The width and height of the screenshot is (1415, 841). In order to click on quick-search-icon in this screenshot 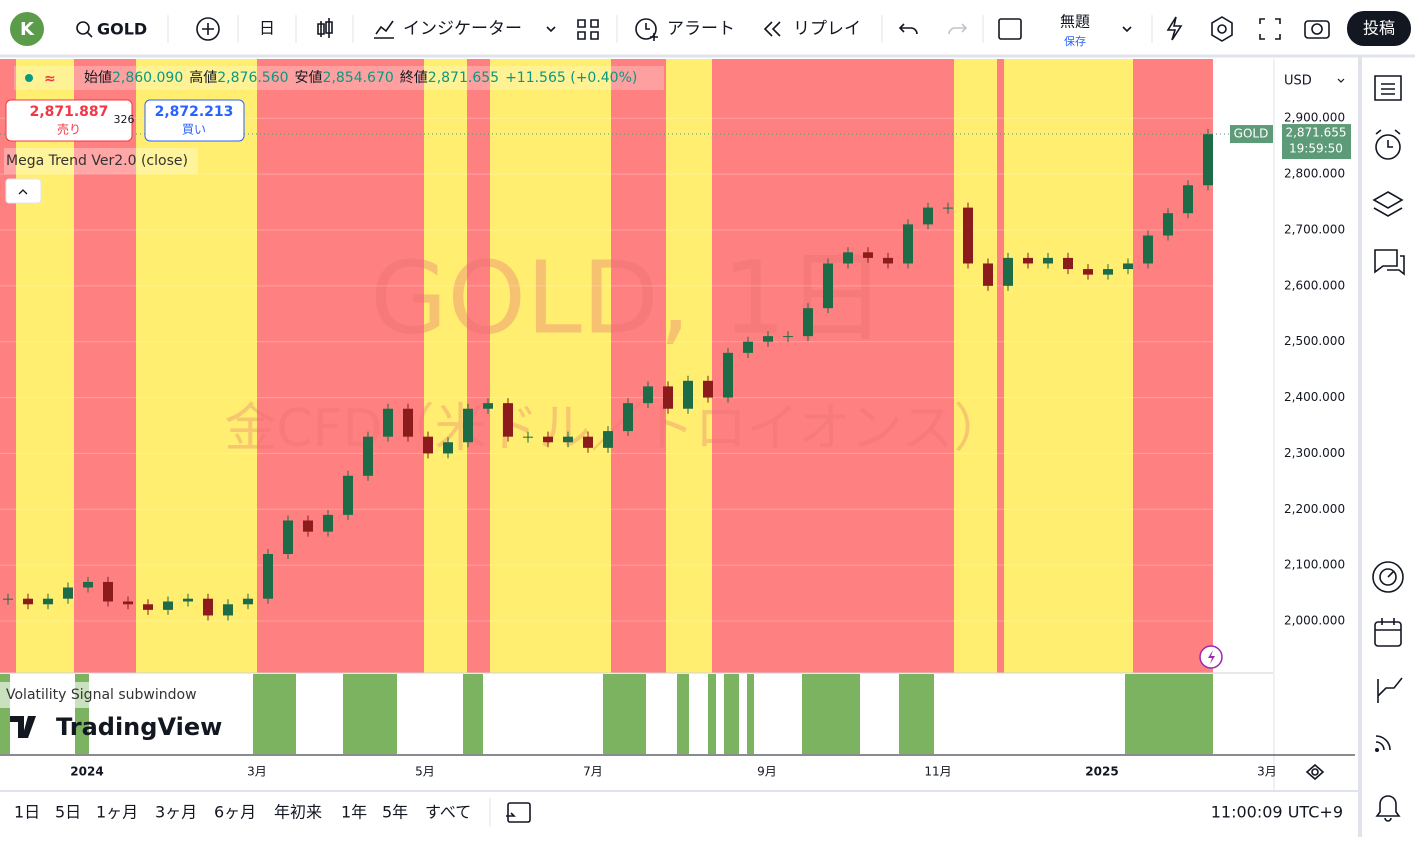, I will do `click(1174, 28)`.